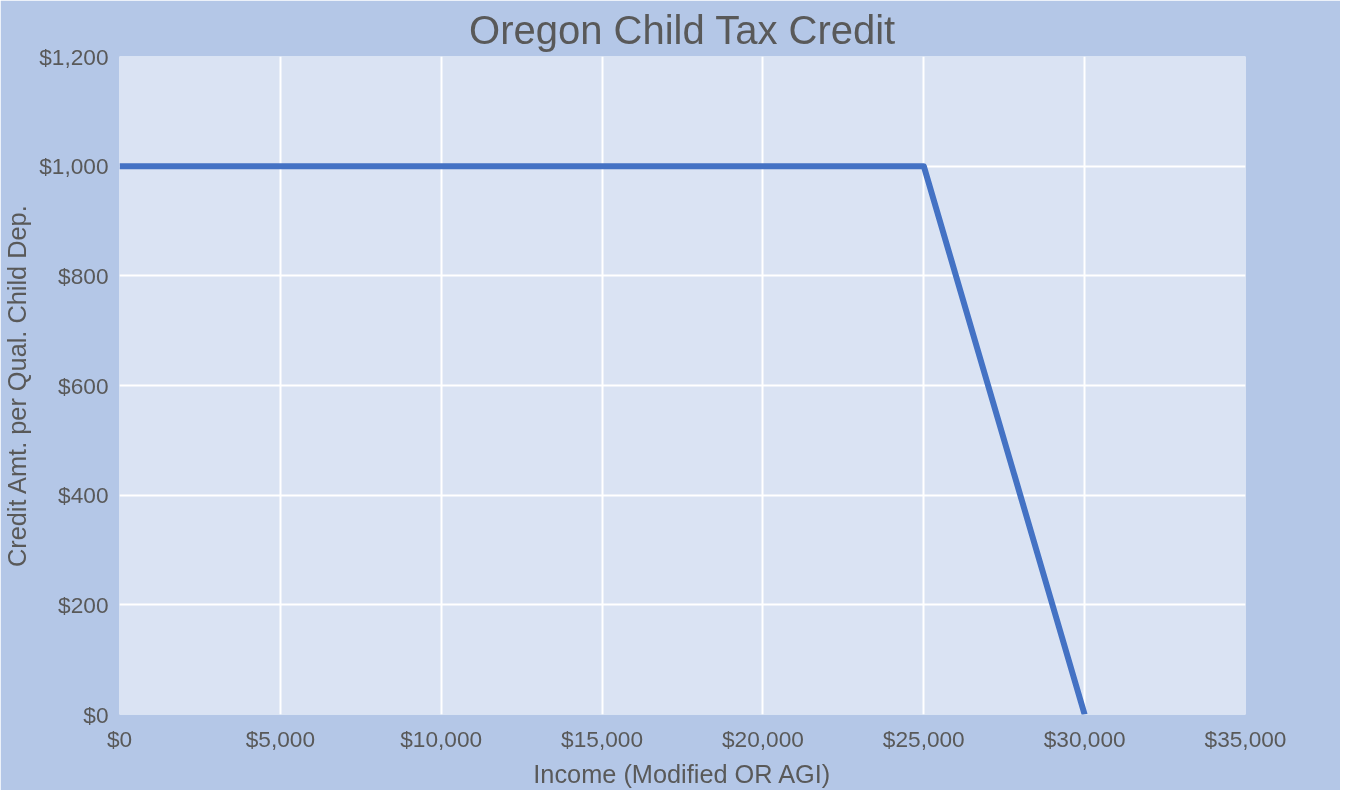 The width and height of the screenshot is (1368, 805). I want to click on y-tick-label: $800, so click(83, 275).